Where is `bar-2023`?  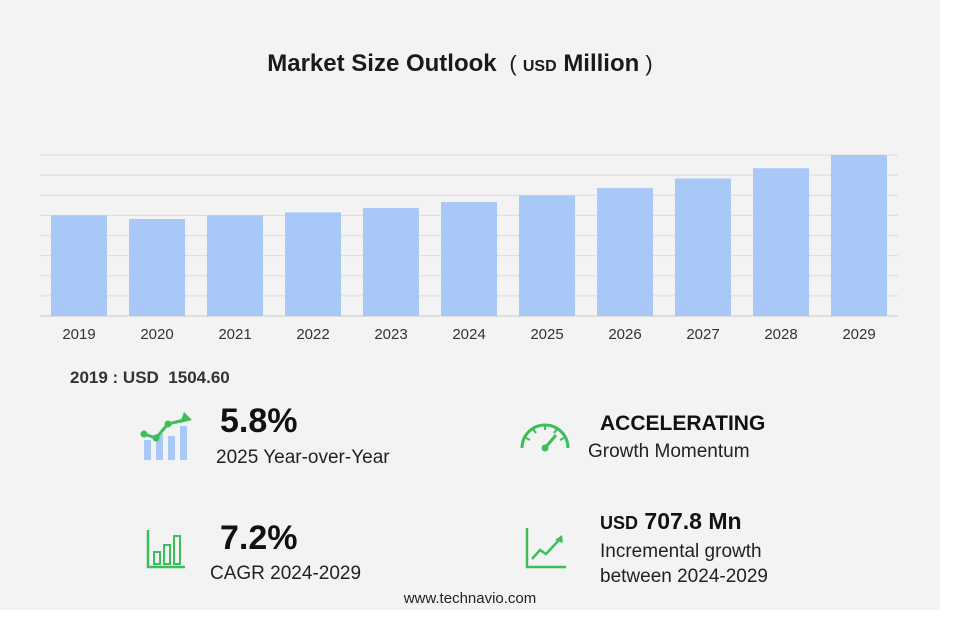 bar-2023 is located at coordinates (391, 261).